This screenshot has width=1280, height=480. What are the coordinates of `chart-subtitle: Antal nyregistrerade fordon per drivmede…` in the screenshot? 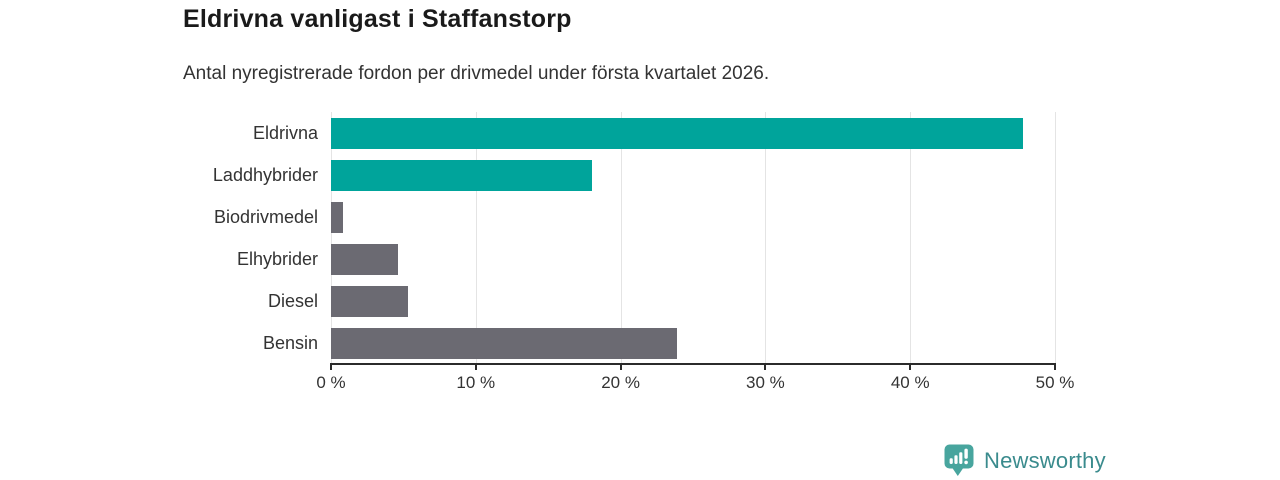 It's located at (476, 73).